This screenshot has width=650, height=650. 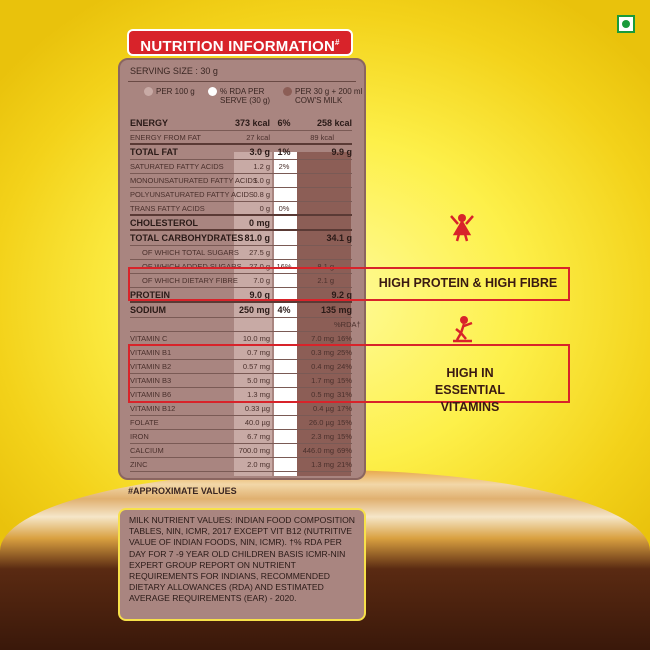 I want to click on cell-milk: 2.1 g, so click(x=325, y=280).